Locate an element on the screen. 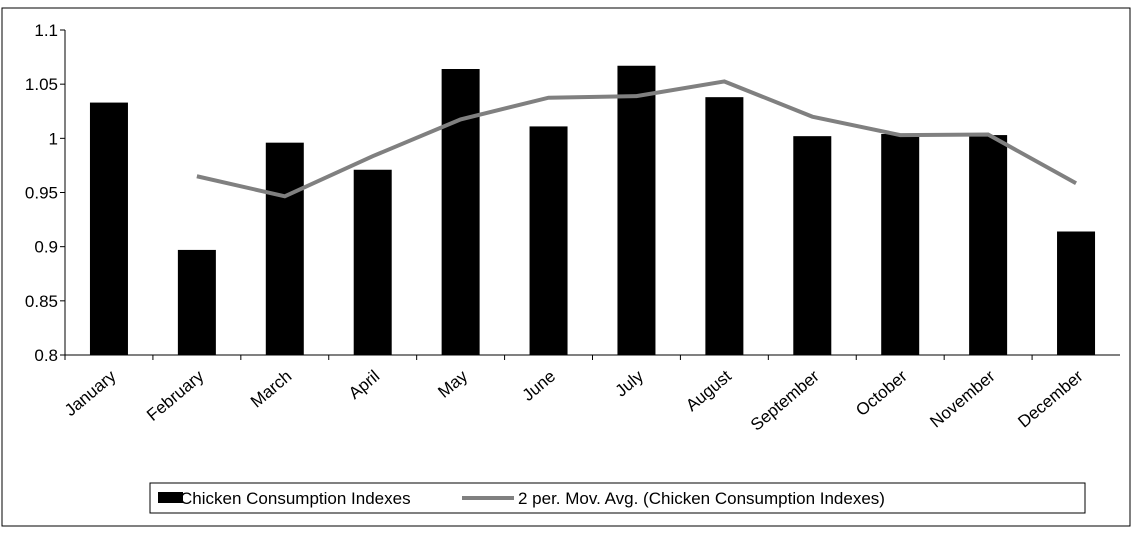 The width and height of the screenshot is (1133, 534). y-tick-label: 1 is located at coordinates (53, 138).